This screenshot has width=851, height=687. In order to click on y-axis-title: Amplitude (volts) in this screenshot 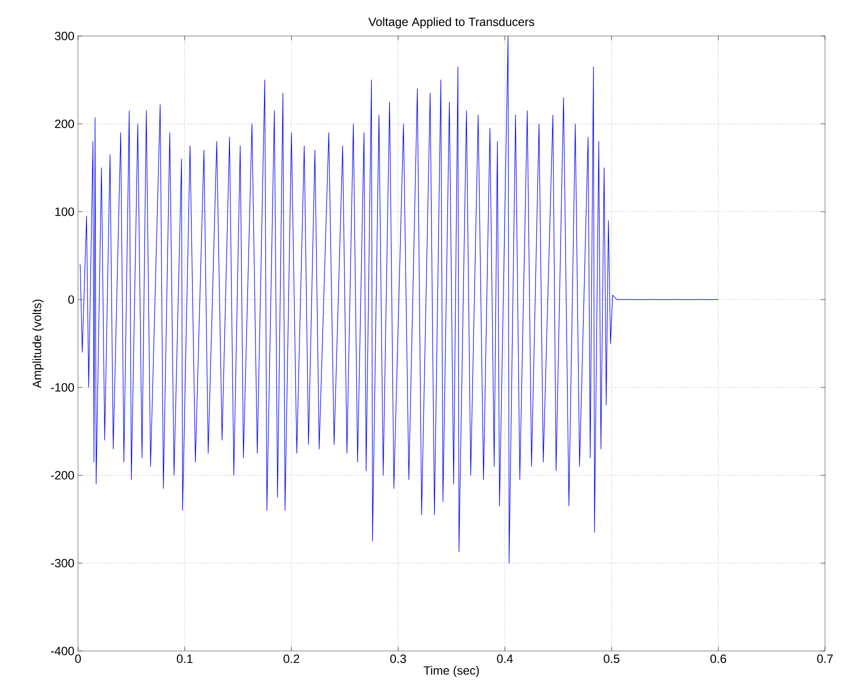, I will do `click(38, 344)`.